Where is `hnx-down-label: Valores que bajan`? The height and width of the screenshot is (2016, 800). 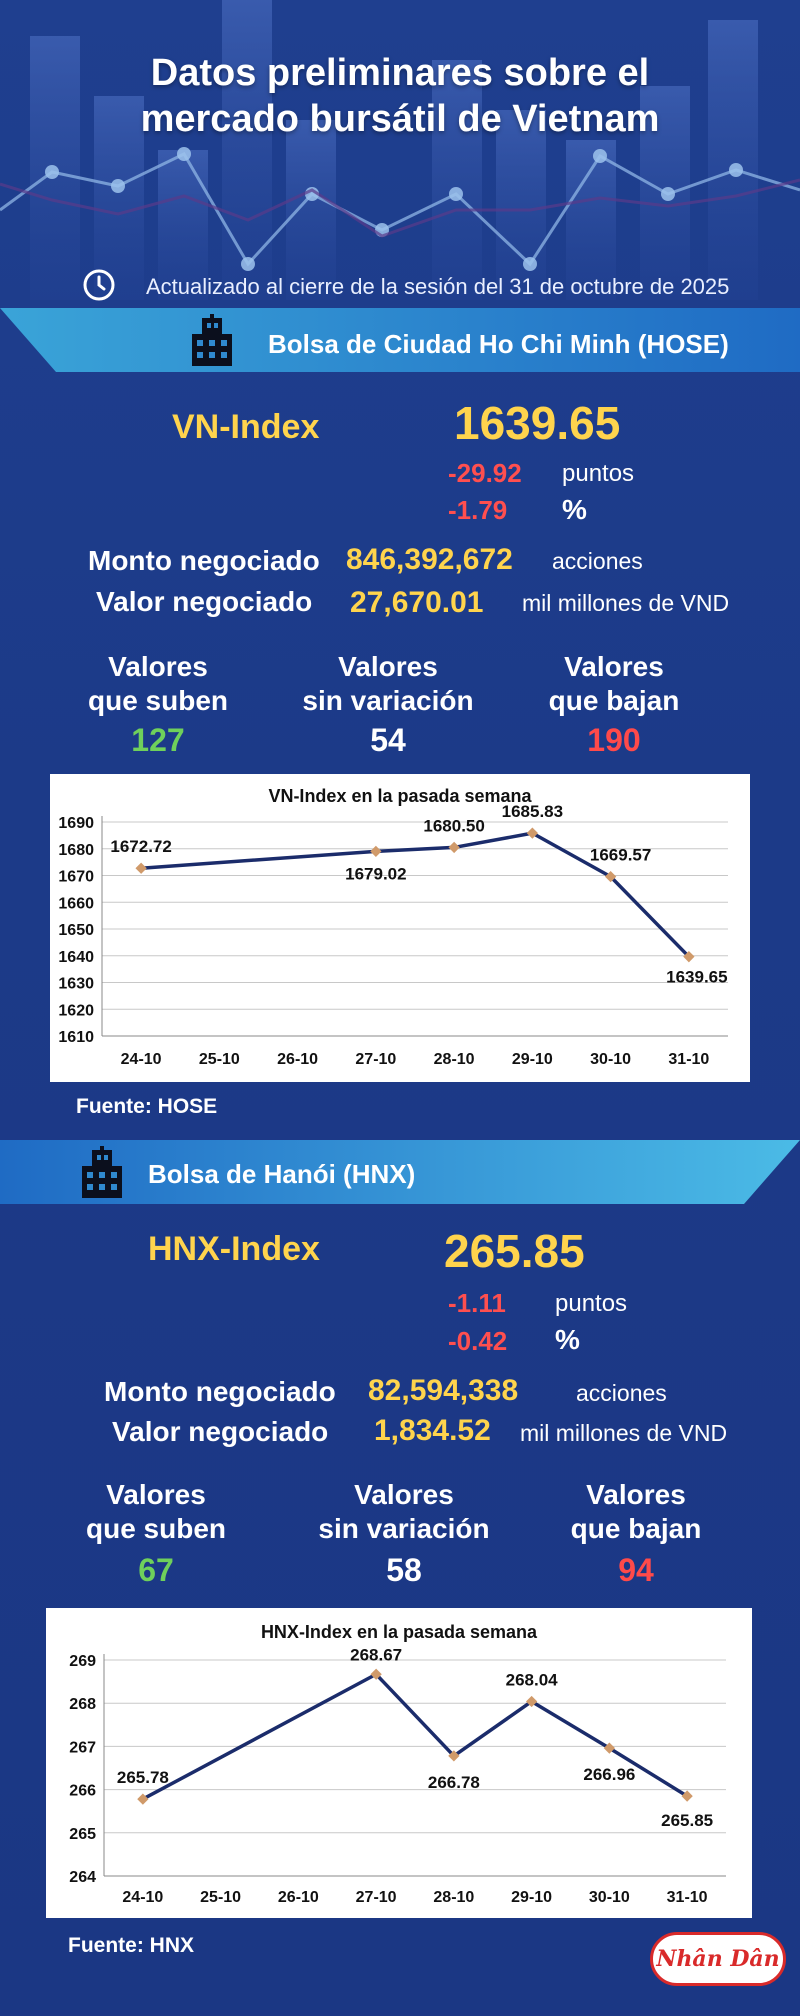 hnx-down-label: Valores que bajan is located at coordinates (636, 1511).